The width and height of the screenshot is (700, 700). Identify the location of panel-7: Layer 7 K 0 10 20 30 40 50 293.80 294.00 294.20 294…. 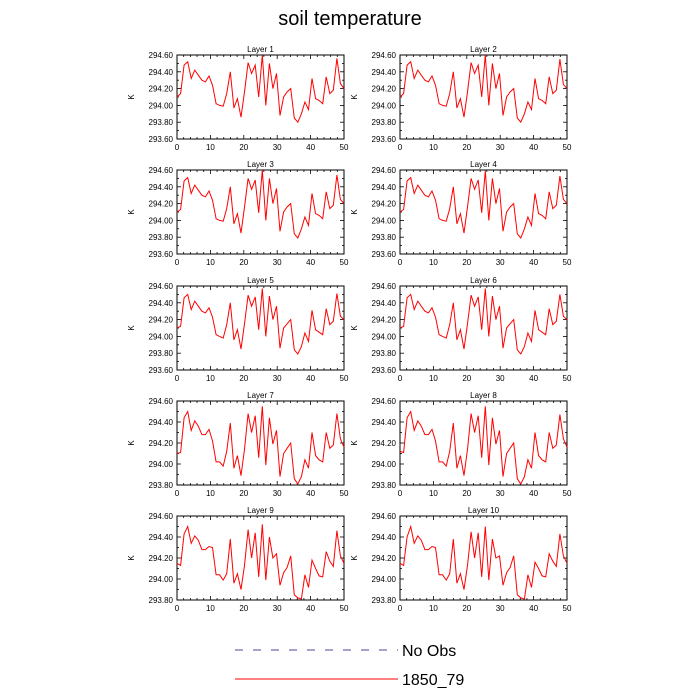
(238, 444).